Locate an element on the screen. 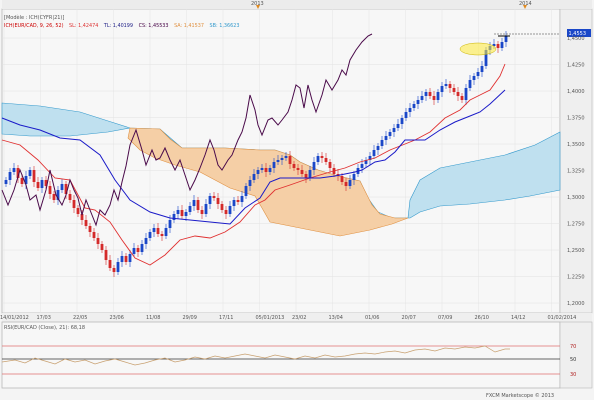  year-marker-2013-icon is located at coordinates (258, 7).